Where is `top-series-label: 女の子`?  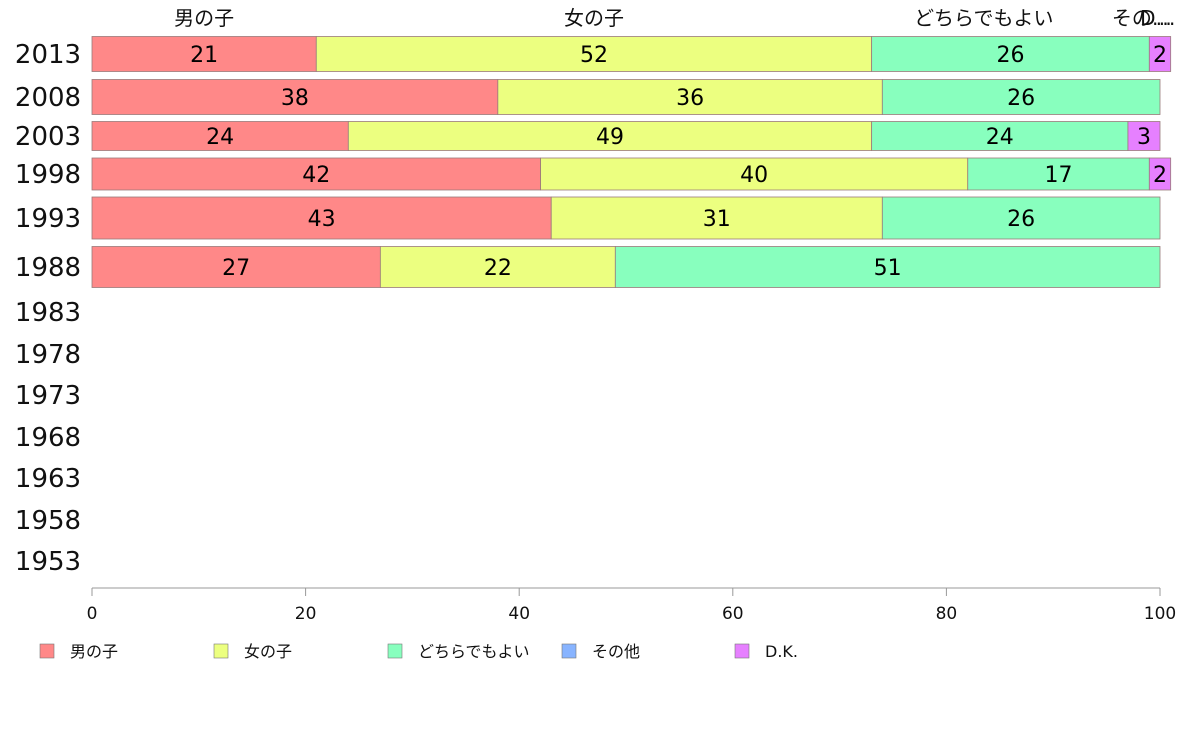
top-series-label: 女の子 is located at coordinates (594, 18).